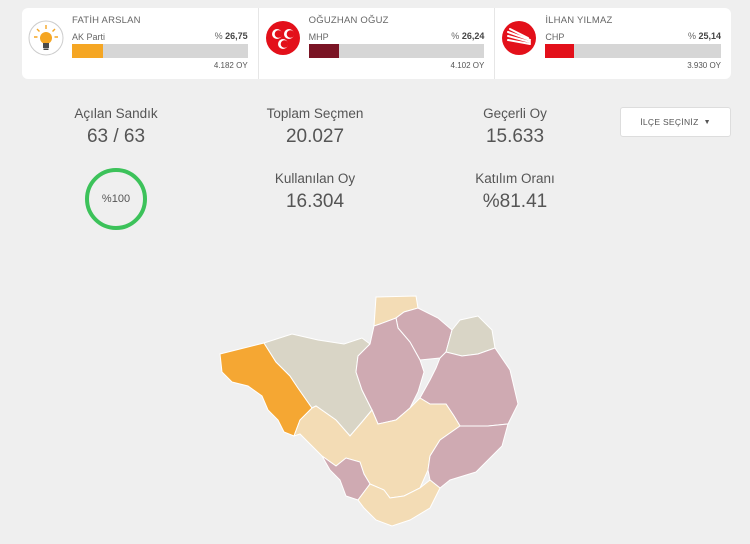 This screenshot has width=750, height=544. I want to click on vote-percentage: % 26,24, so click(468, 36).